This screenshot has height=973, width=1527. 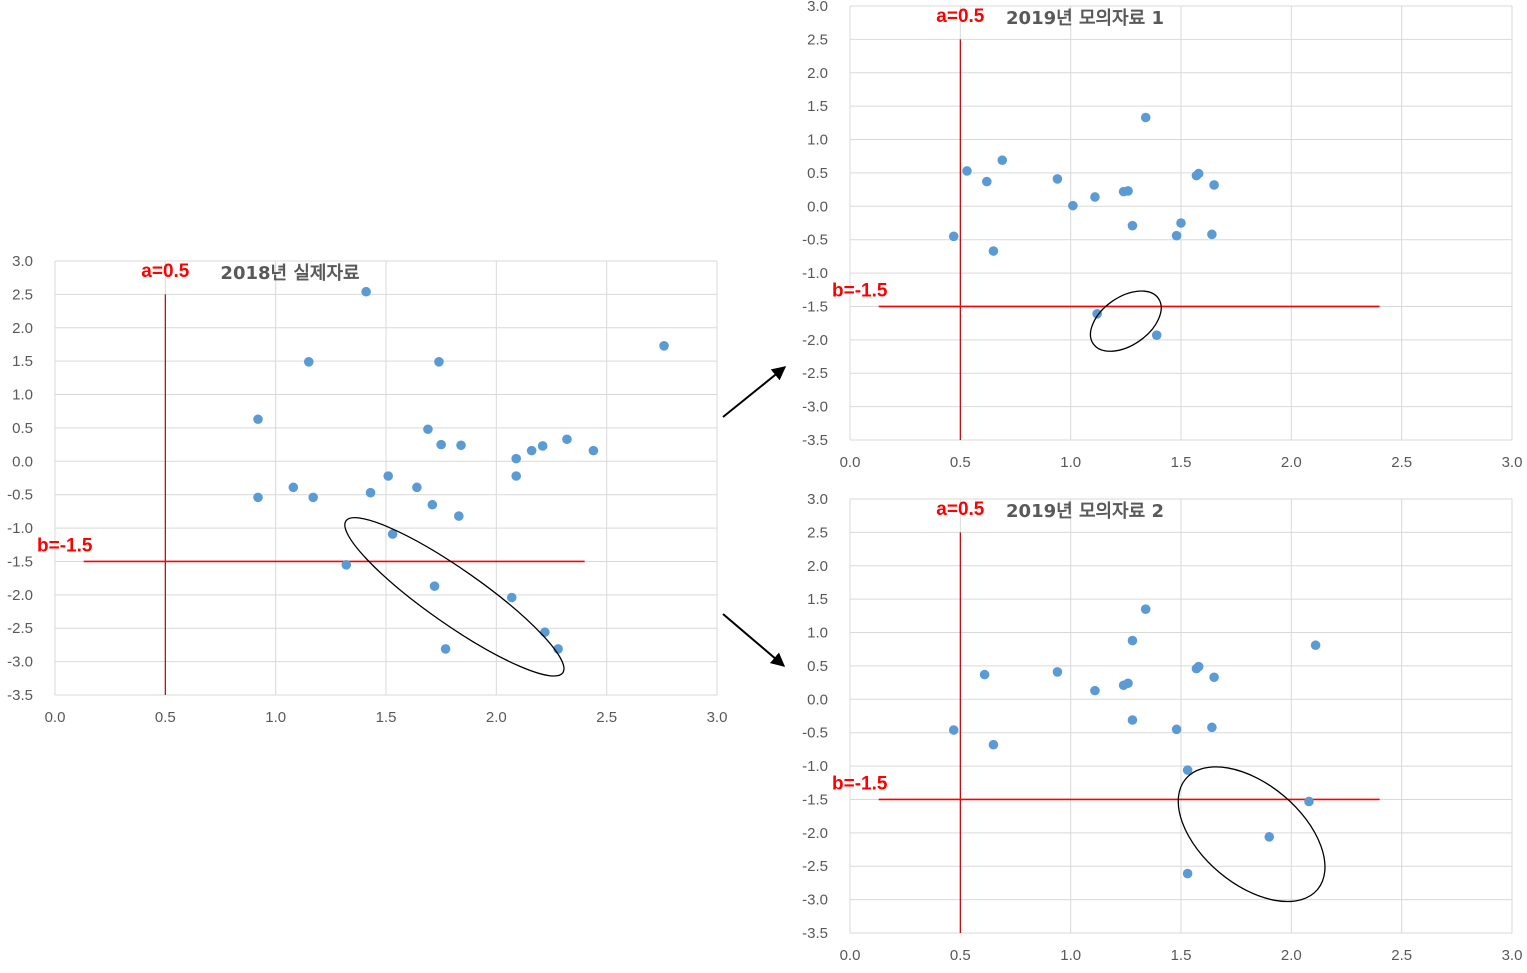 I want to click on chart-title: 2019년 모의자료 1, so click(x=1085, y=18).